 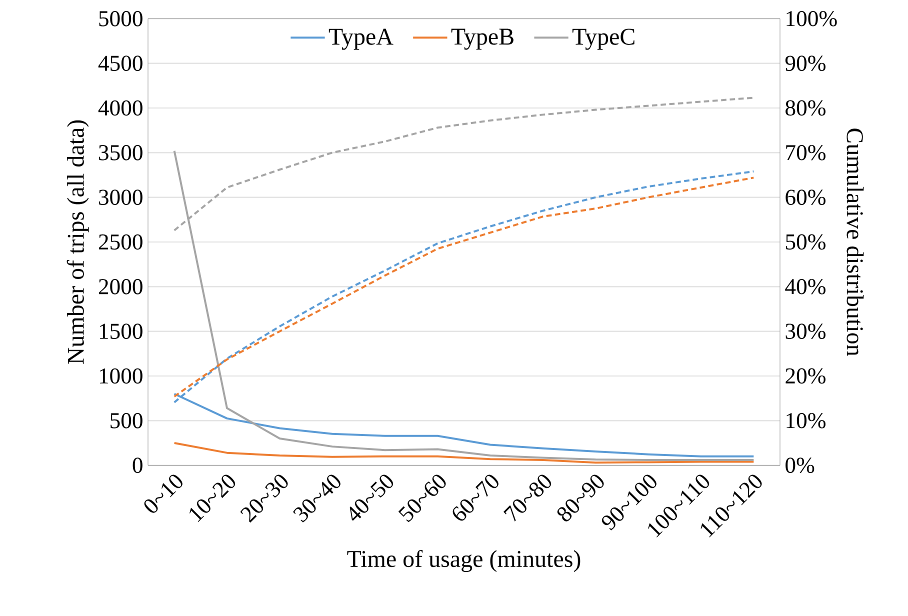 What do you see at coordinates (806, 331) in the screenshot?
I see `y2-tick-label: 30%` at bounding box center [806, 331].